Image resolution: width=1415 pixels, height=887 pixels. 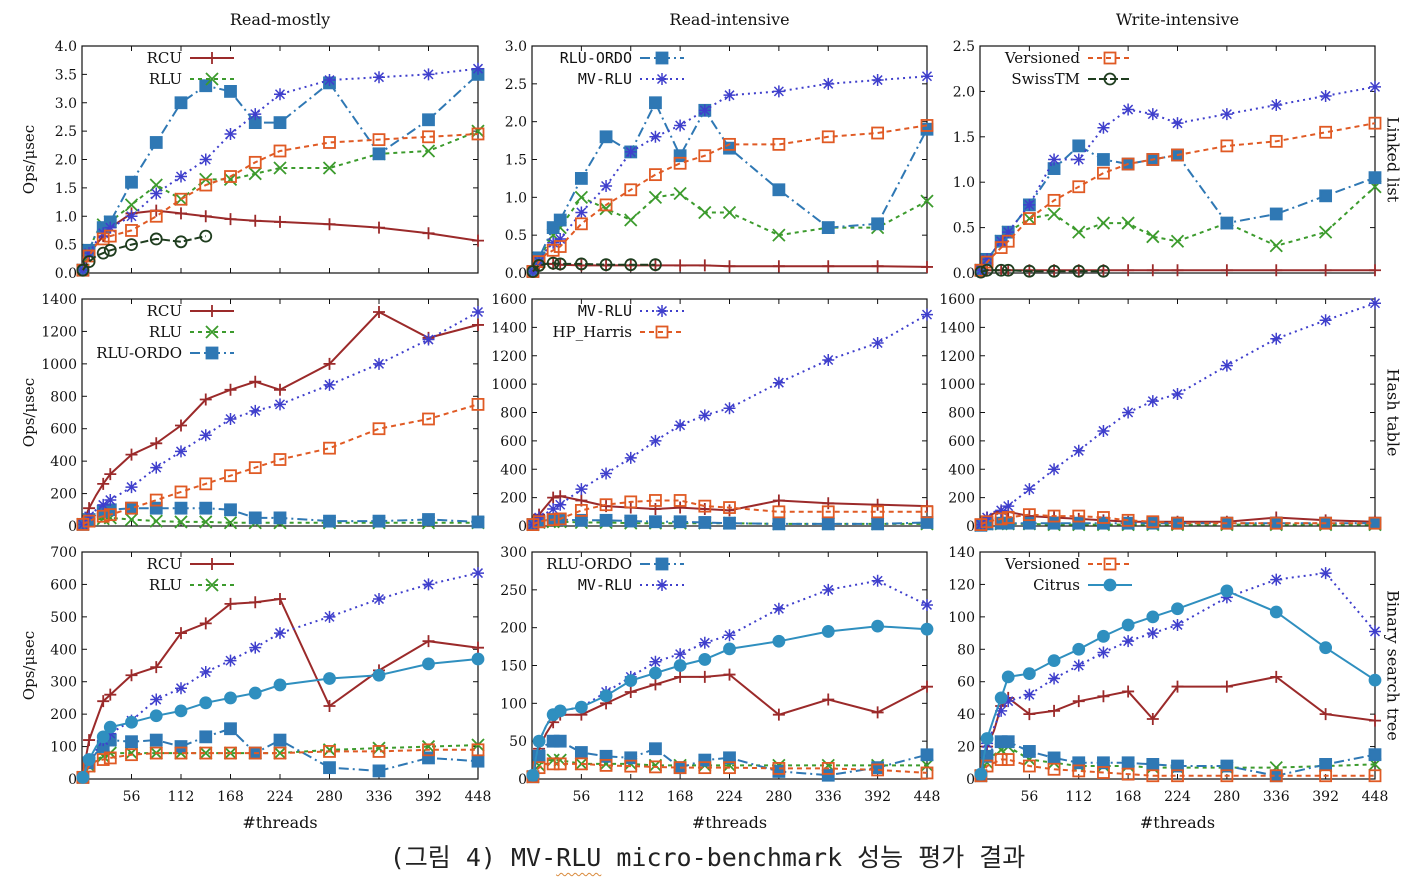 I want to click on series-rlu-ordo, so click(x=730, y=187).